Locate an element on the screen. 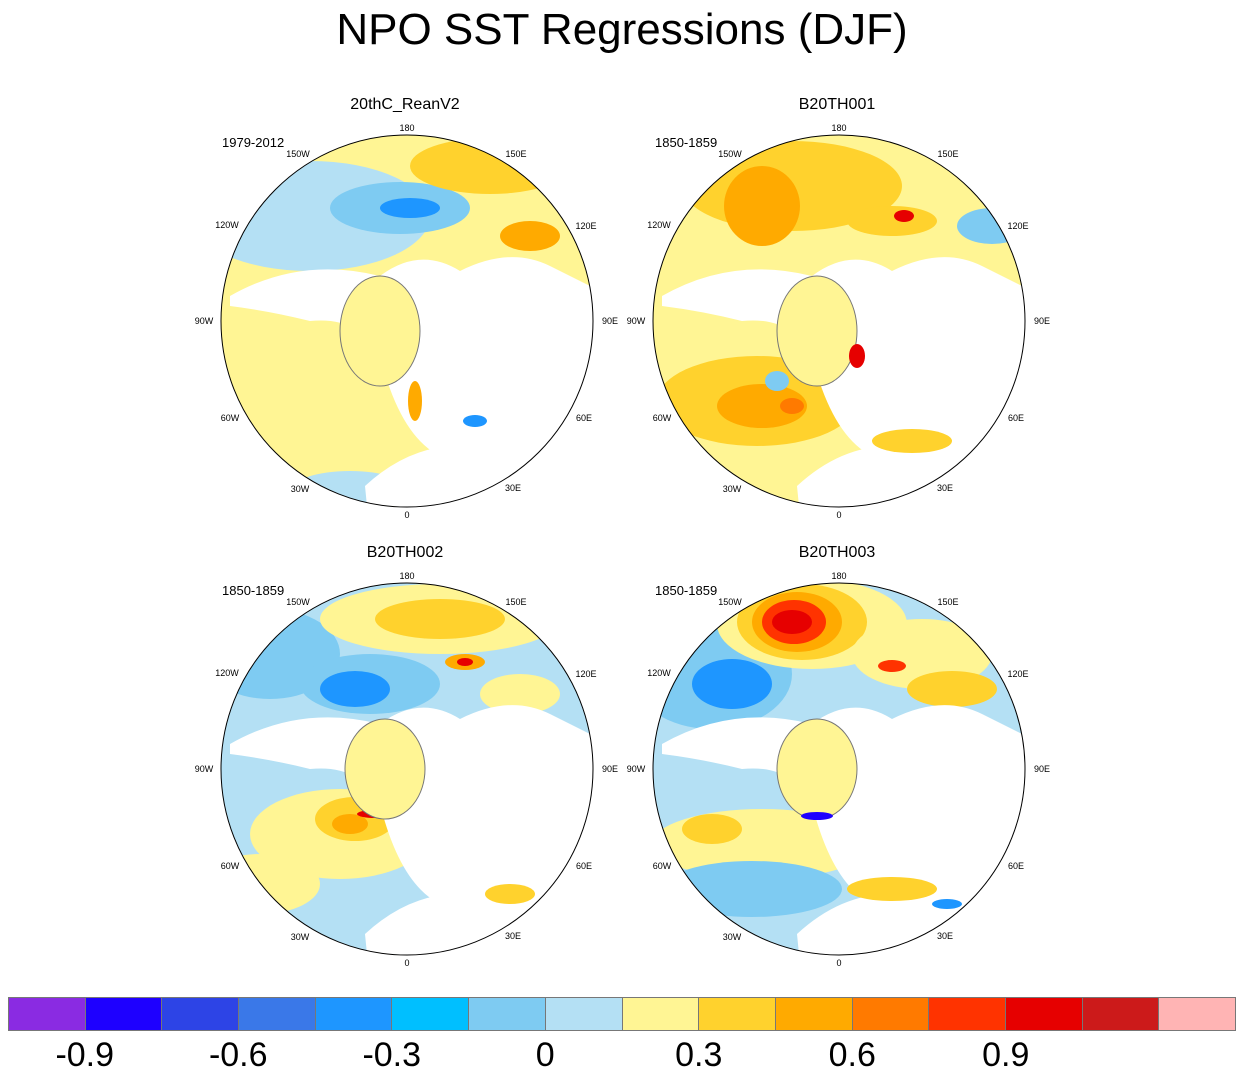 The width and height of the screenshot is (1244, 1078). panel-title: B20TH001 is located at coordinates (837, 104).